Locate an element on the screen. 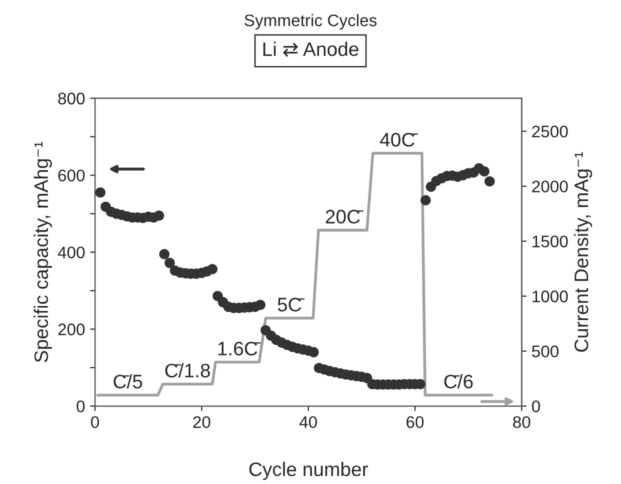 This screenshot has width=621, height=484. chart-subtitle: Li ⇄ Anode is located at coordinates (310, 49).